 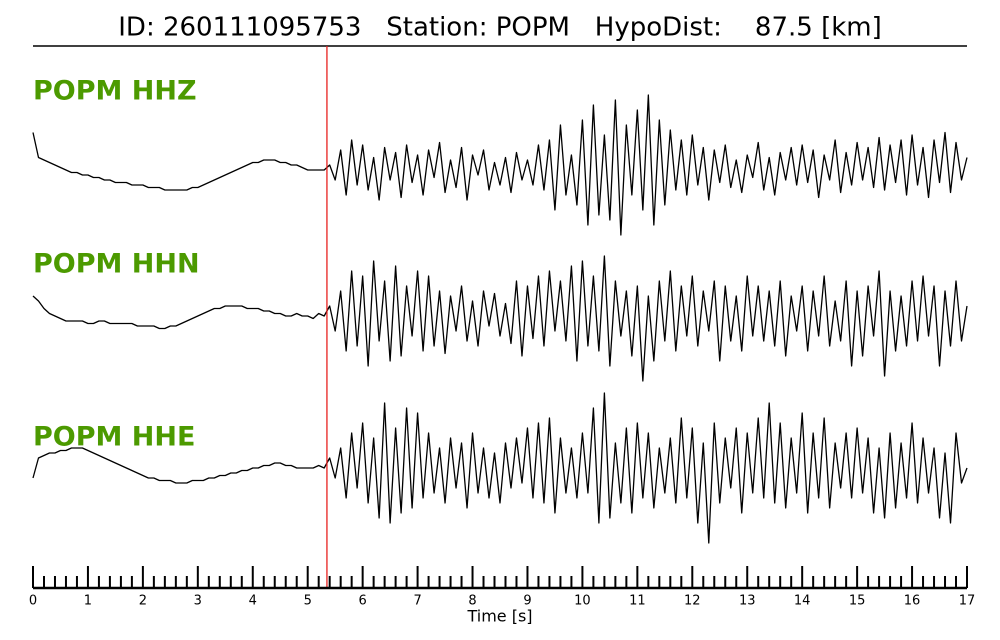 I want to click on x-axis-label: Time [s], so click(x=499, y=616).